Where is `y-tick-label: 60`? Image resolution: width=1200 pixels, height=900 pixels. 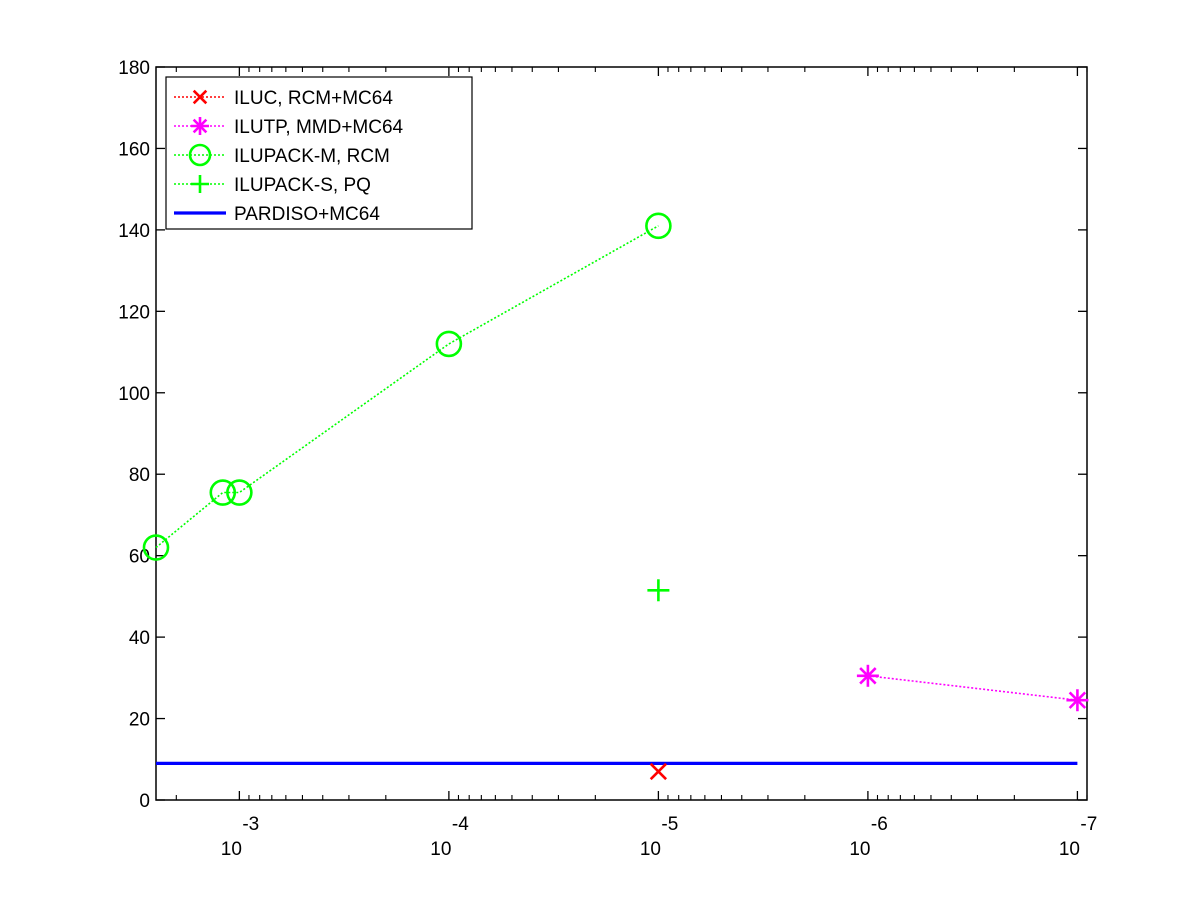
y-tick-label: 60 is located at coordinates (139, 557).